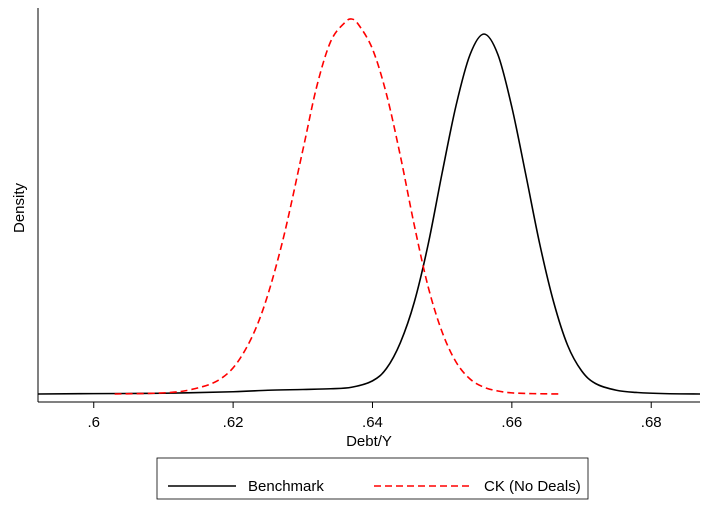 The height and width of the screenshot is (507, 703). I want to click on legend-label-benchmark: Benchmark, so click(286, 486).